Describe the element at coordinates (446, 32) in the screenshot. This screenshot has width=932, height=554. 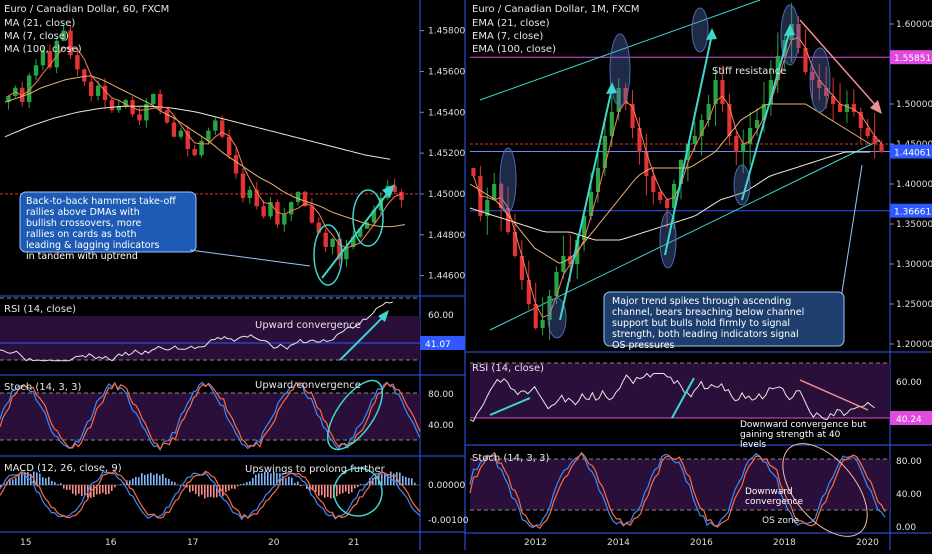
I see `price-tick-label: 1.45800` at that location.